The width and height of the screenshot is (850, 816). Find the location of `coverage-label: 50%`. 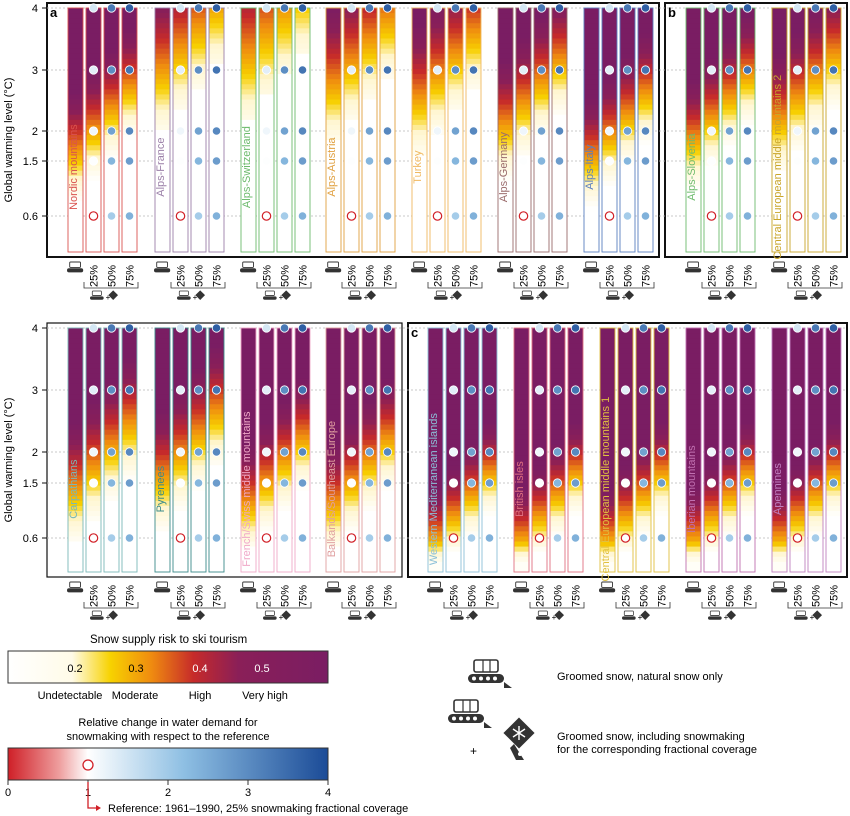

coverage-label: 50% is located at coordinates (543, 276).